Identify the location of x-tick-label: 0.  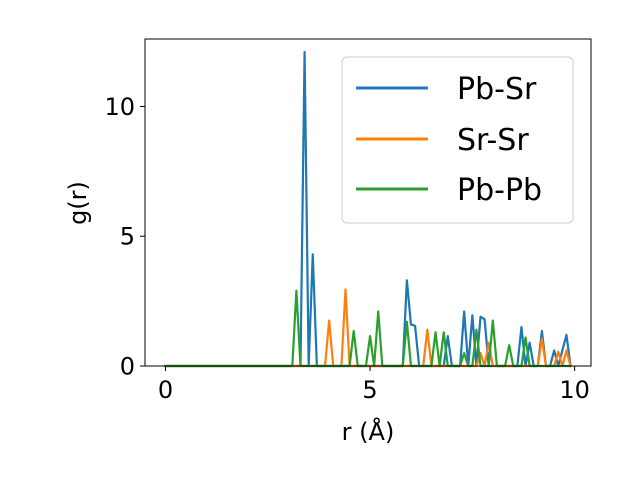
(165, 390).